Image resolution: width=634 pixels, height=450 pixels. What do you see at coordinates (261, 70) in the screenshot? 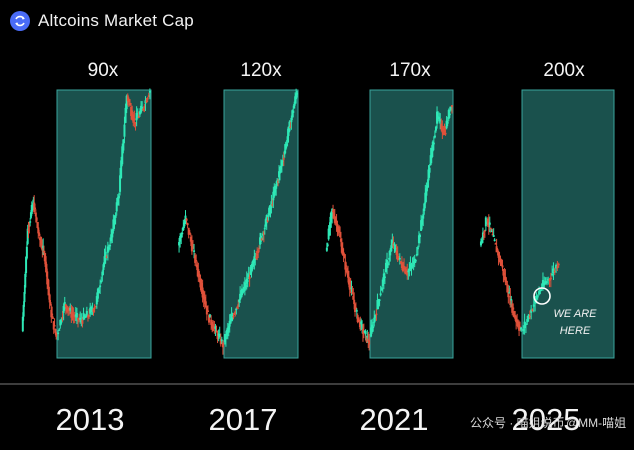
I see `multiplier-label-2017: 120x` at bounding box center [261, 70].